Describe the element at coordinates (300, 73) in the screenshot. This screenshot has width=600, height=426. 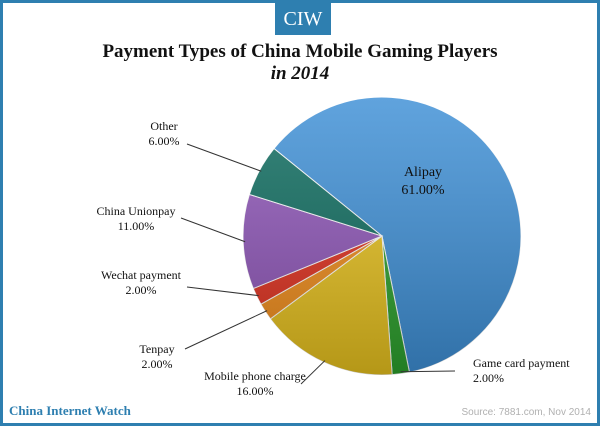
I see `chart-subtitle: in 2014` at that location.